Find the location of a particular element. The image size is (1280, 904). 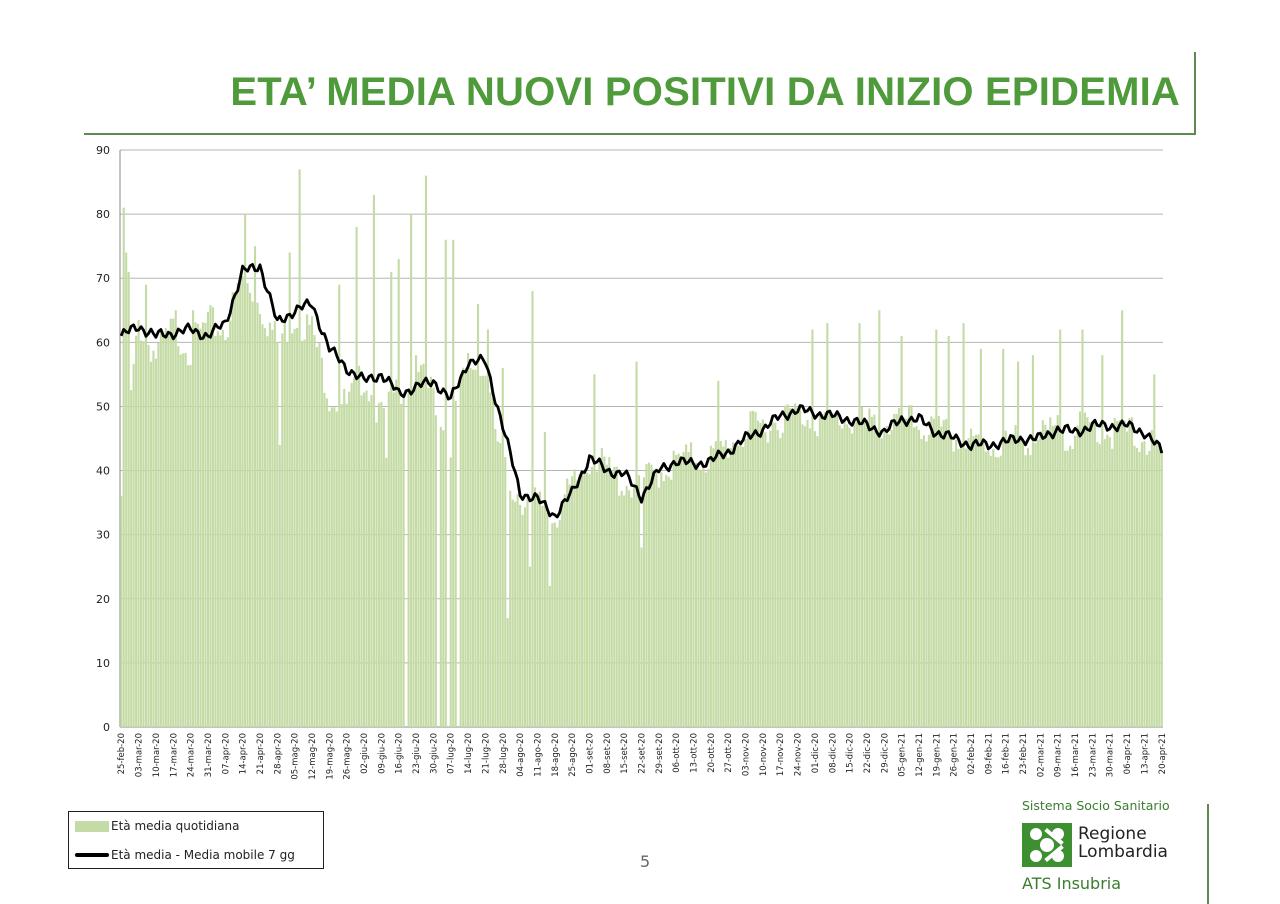

x-tick-label: 26-mag-20 is located at coordinates (348, 756).